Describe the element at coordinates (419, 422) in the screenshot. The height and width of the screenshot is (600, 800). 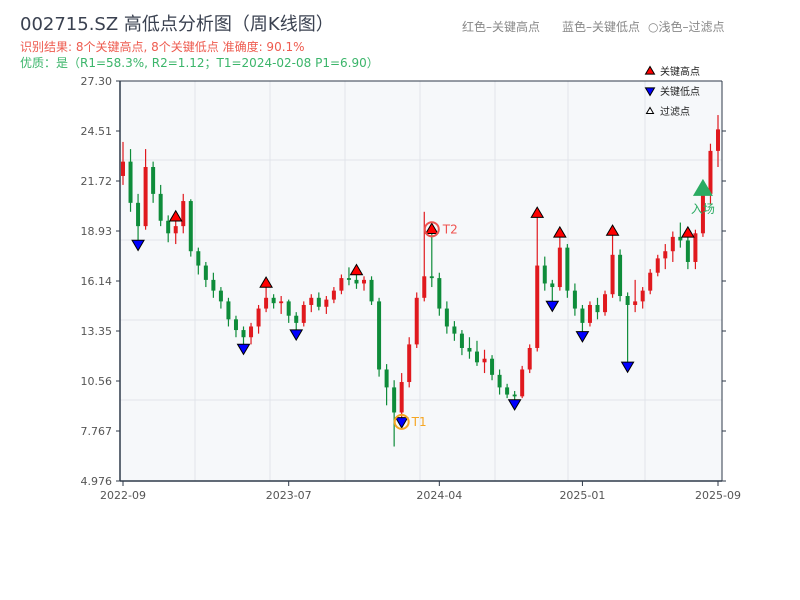
I see `t1-label: T1` at that location.